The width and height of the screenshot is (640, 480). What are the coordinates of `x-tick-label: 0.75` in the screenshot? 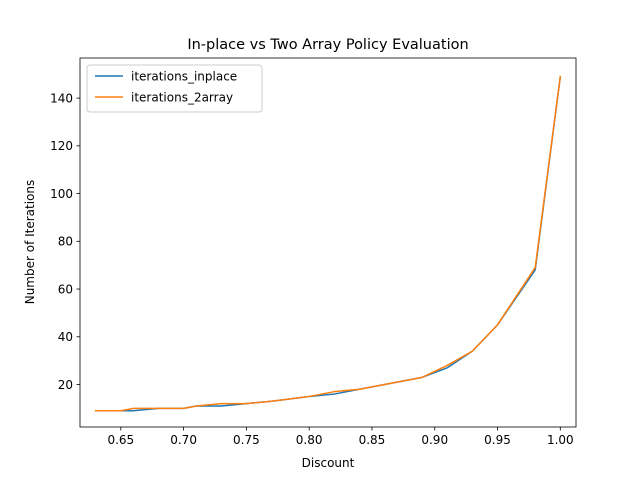 It's located at (246, 440).